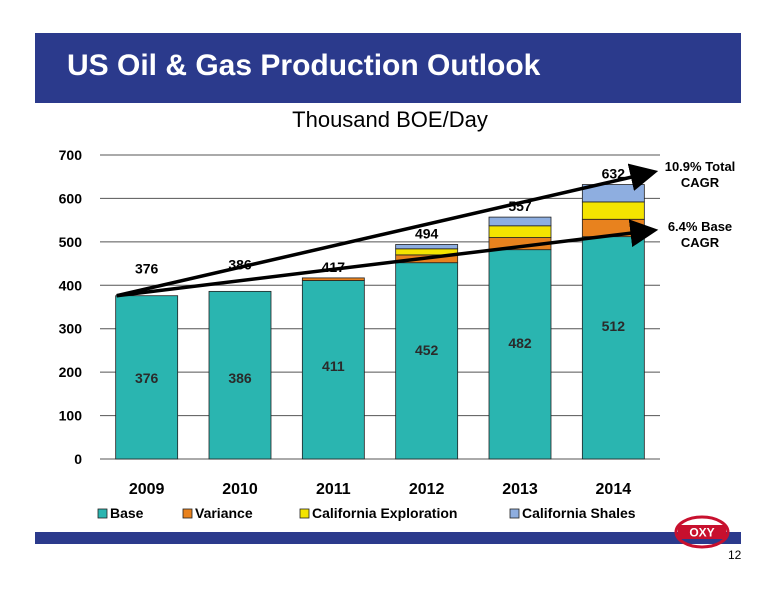 The image size is (776, 600). Describe the element at coordinates (427, 350) in the screenshot. I see `bar-base-value-label: 452` at that location.